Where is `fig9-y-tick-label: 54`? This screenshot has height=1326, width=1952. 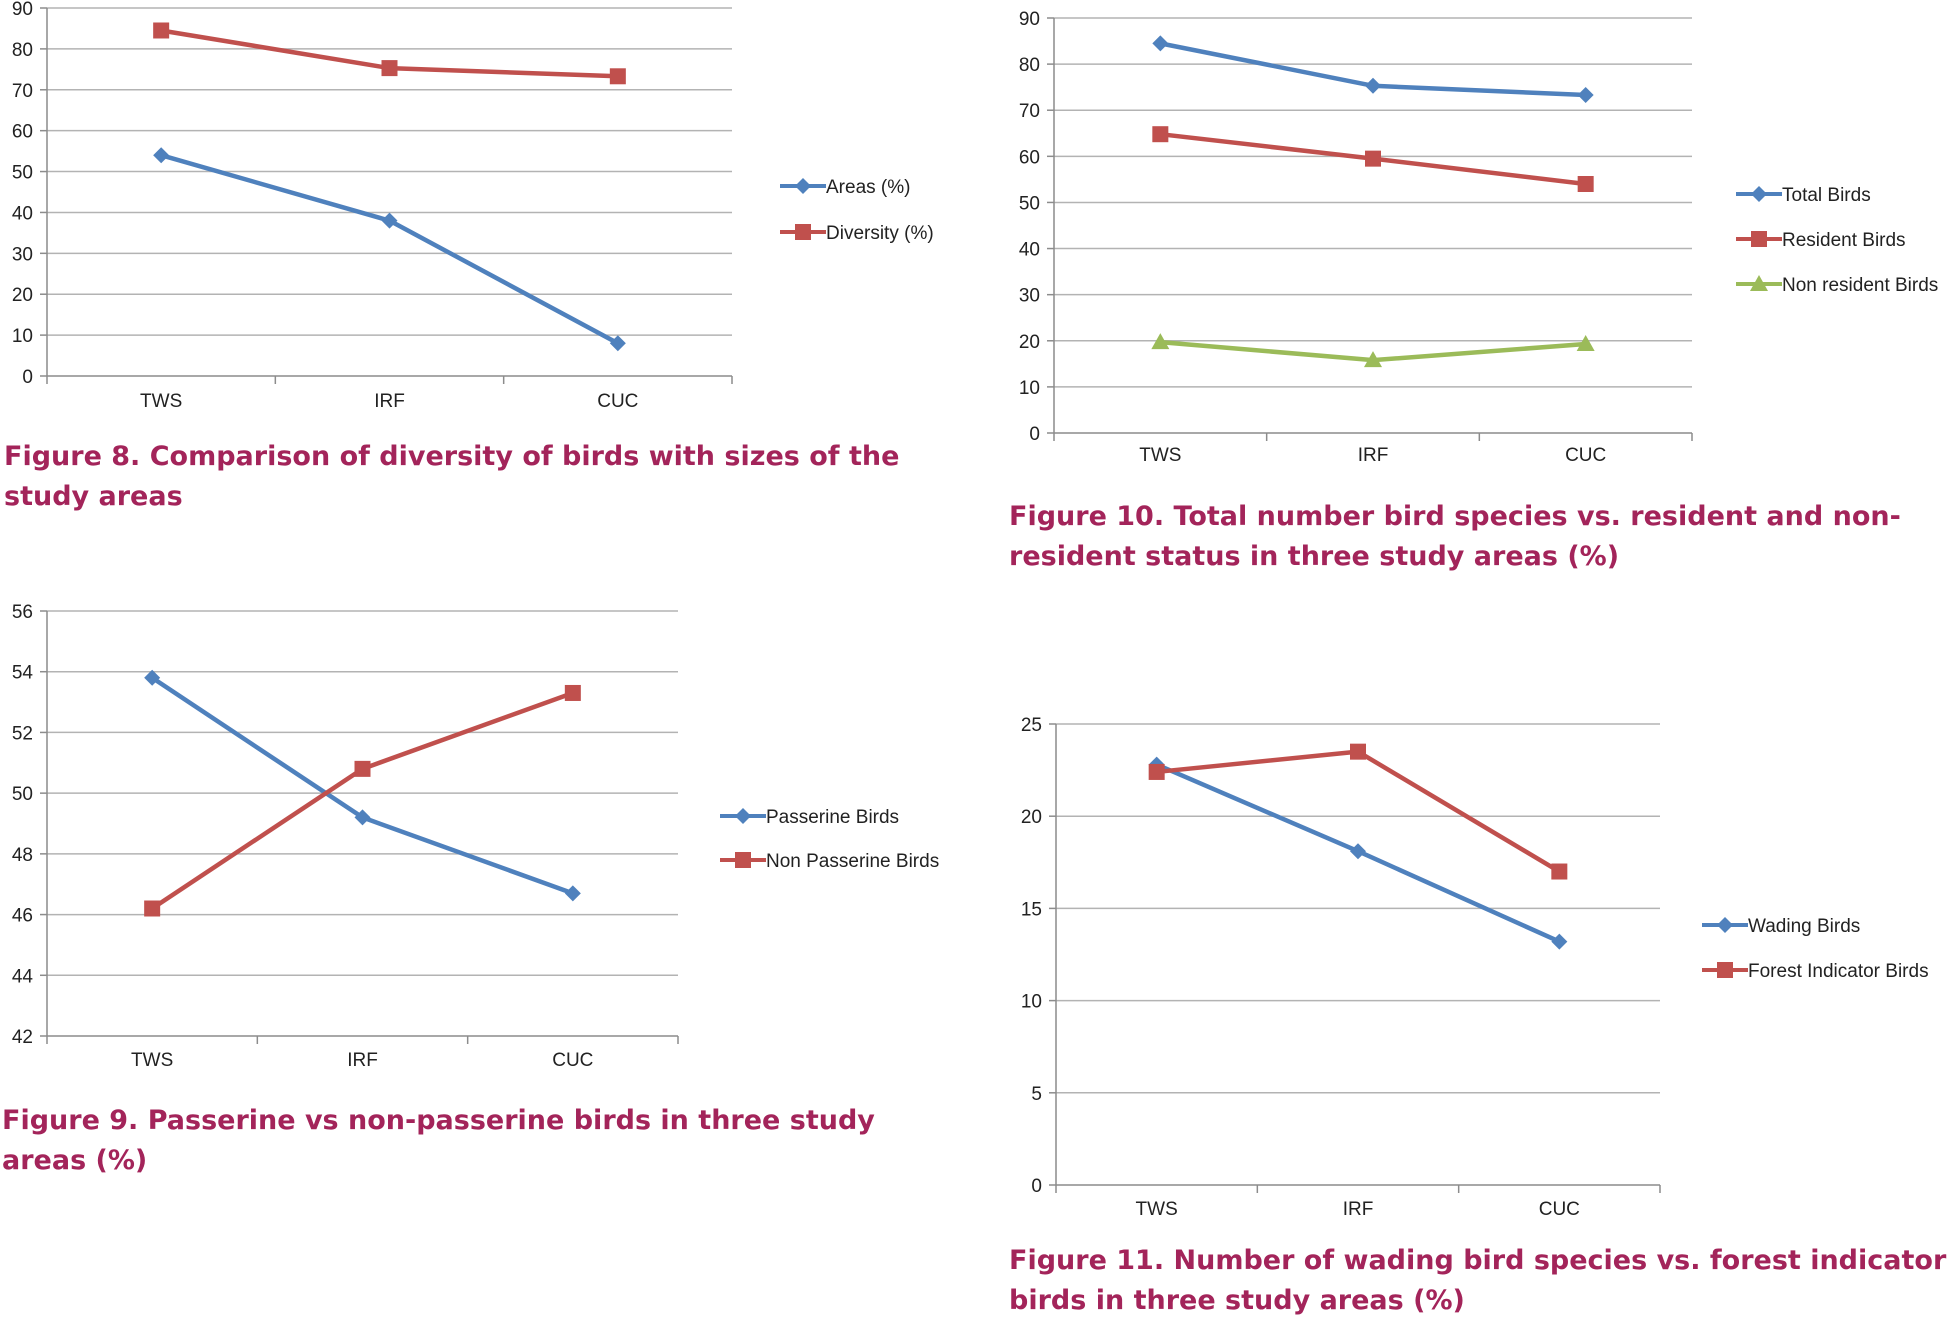 fig9-y-tick-label: 54 is located at coordinates (23, 673).